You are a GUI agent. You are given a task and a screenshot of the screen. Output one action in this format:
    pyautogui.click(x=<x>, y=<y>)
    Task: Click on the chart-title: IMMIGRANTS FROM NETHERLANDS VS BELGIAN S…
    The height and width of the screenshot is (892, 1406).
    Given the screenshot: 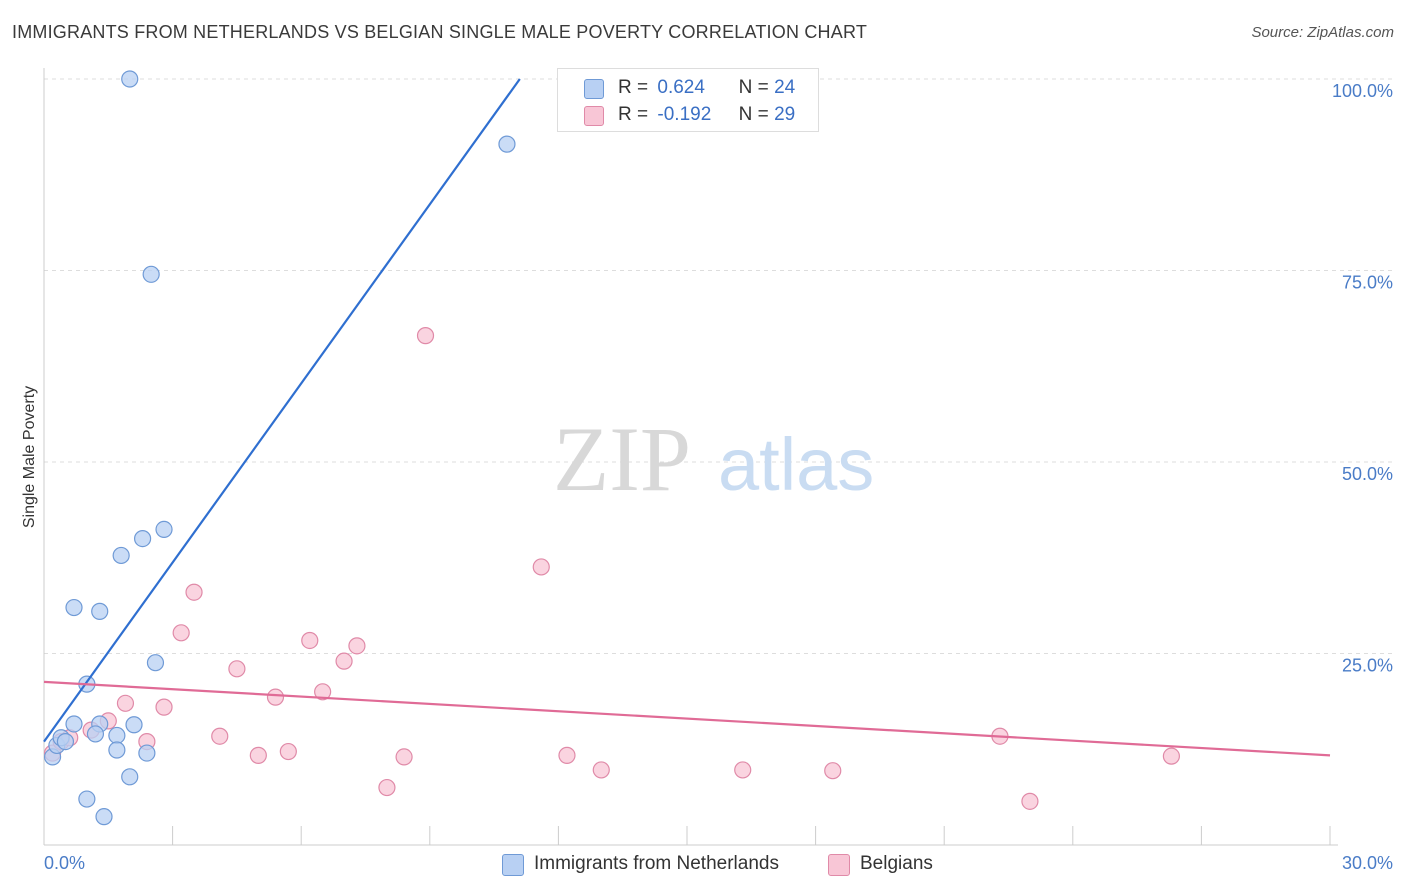 What is the action you would take?
    pyautogui.click(x=440, y=32)
    